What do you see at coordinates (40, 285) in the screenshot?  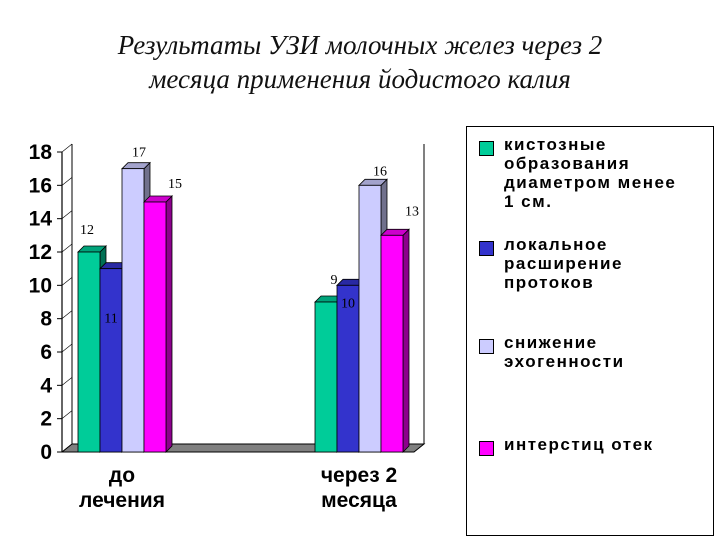 I see `y-tick-label: 10` at bounding box center [40, 285].